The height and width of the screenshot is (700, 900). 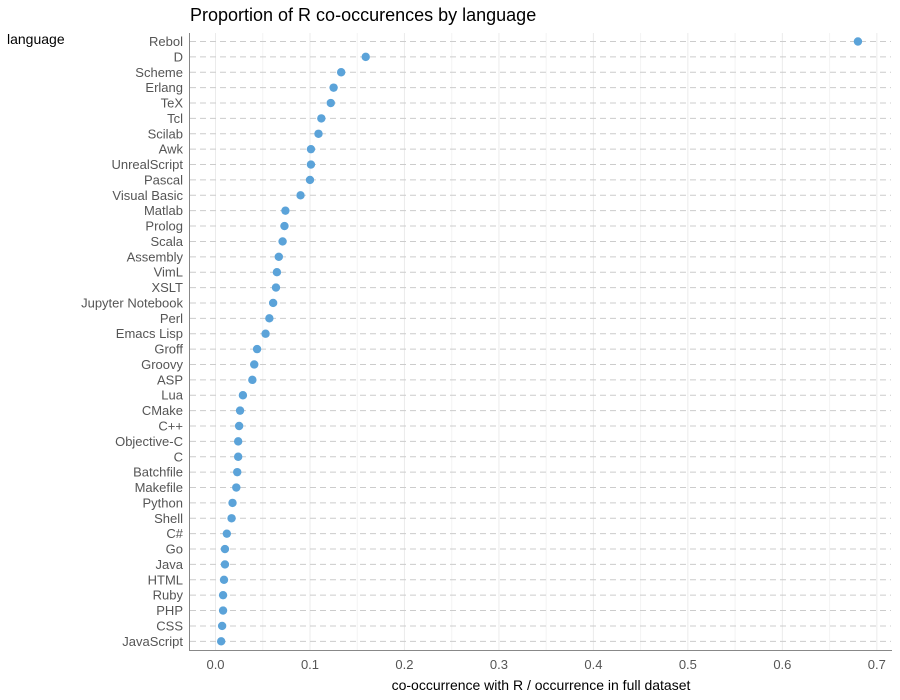 What do you see at coordinates (168, 349) in the screenshot?
I see `y-tick-label: Groff` at bounding box center [168, 349].